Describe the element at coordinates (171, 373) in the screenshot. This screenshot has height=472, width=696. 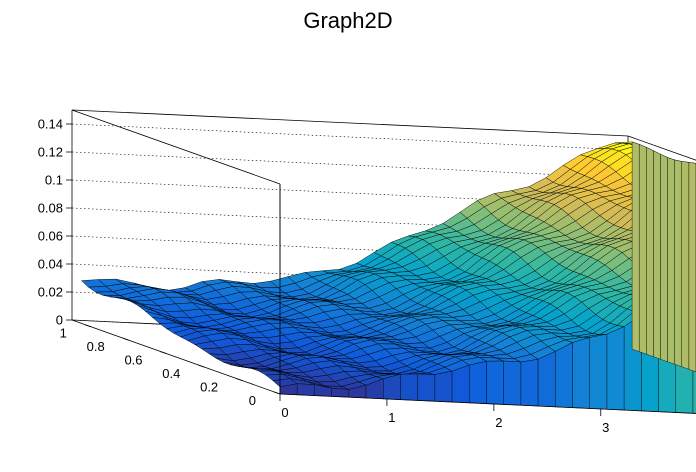
I see `y-tick-label: 0.4` at that location.